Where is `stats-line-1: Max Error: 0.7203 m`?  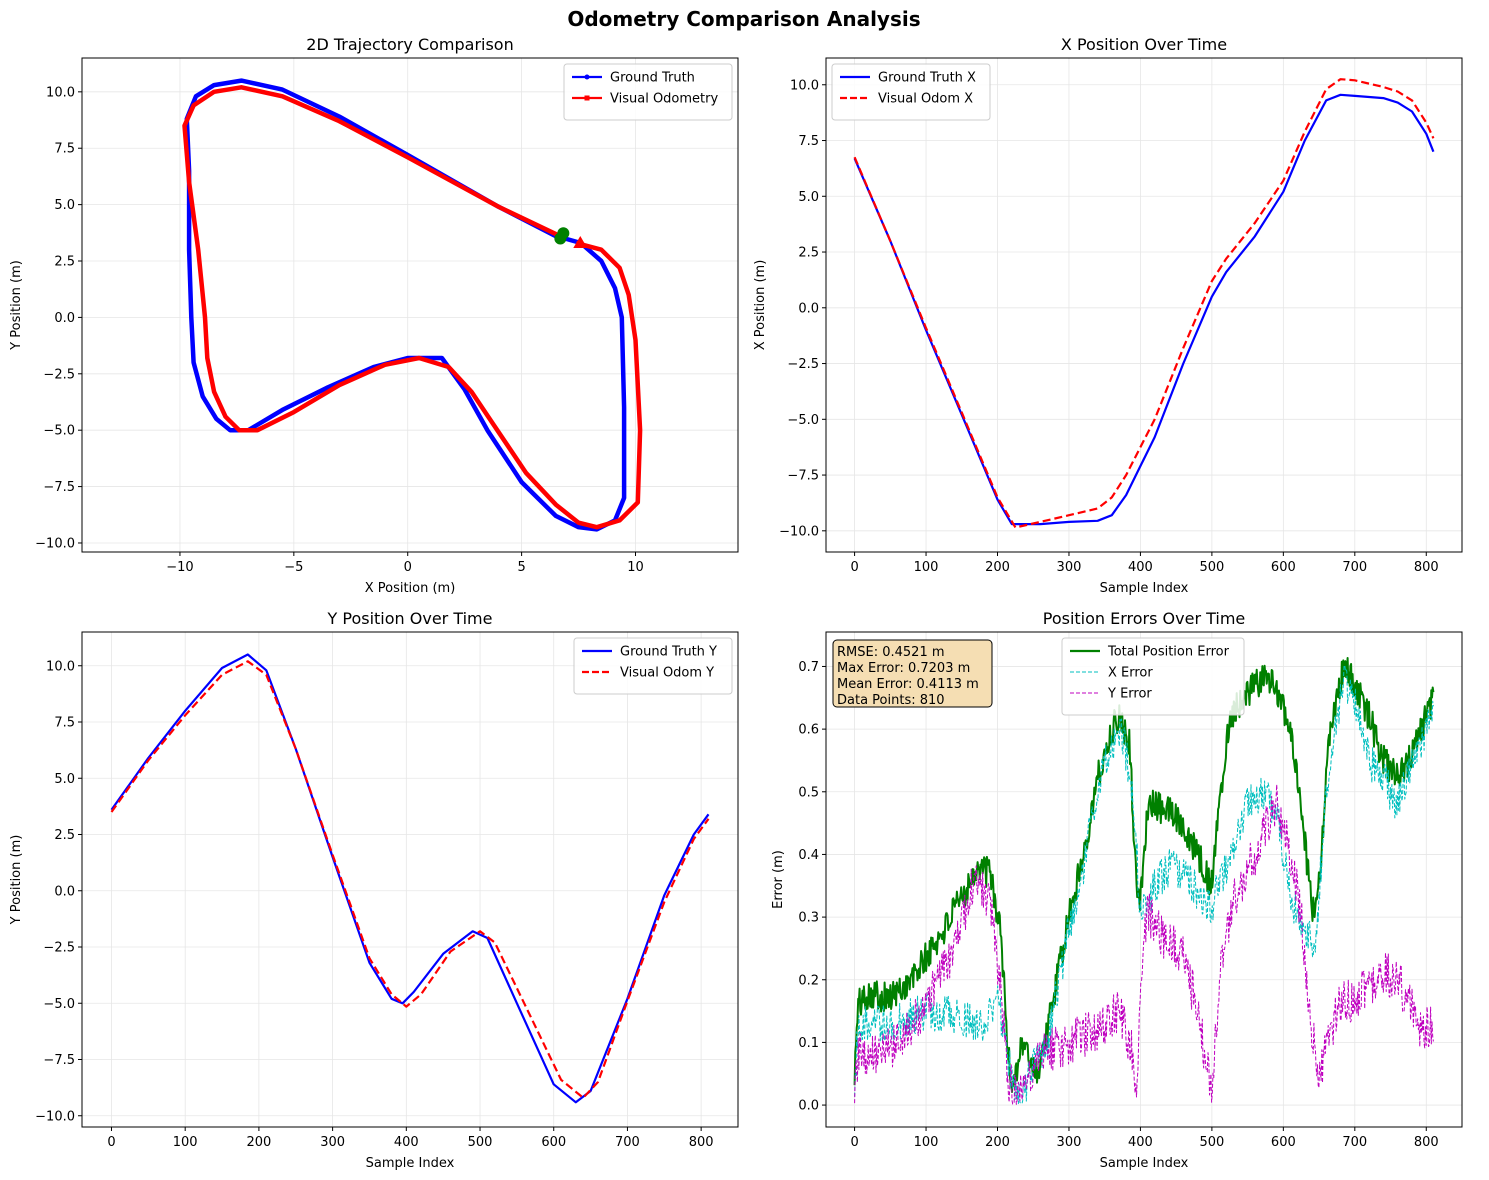 stats-line-1: Max Error: 0.7203 m is located at coordinates (903, 668).